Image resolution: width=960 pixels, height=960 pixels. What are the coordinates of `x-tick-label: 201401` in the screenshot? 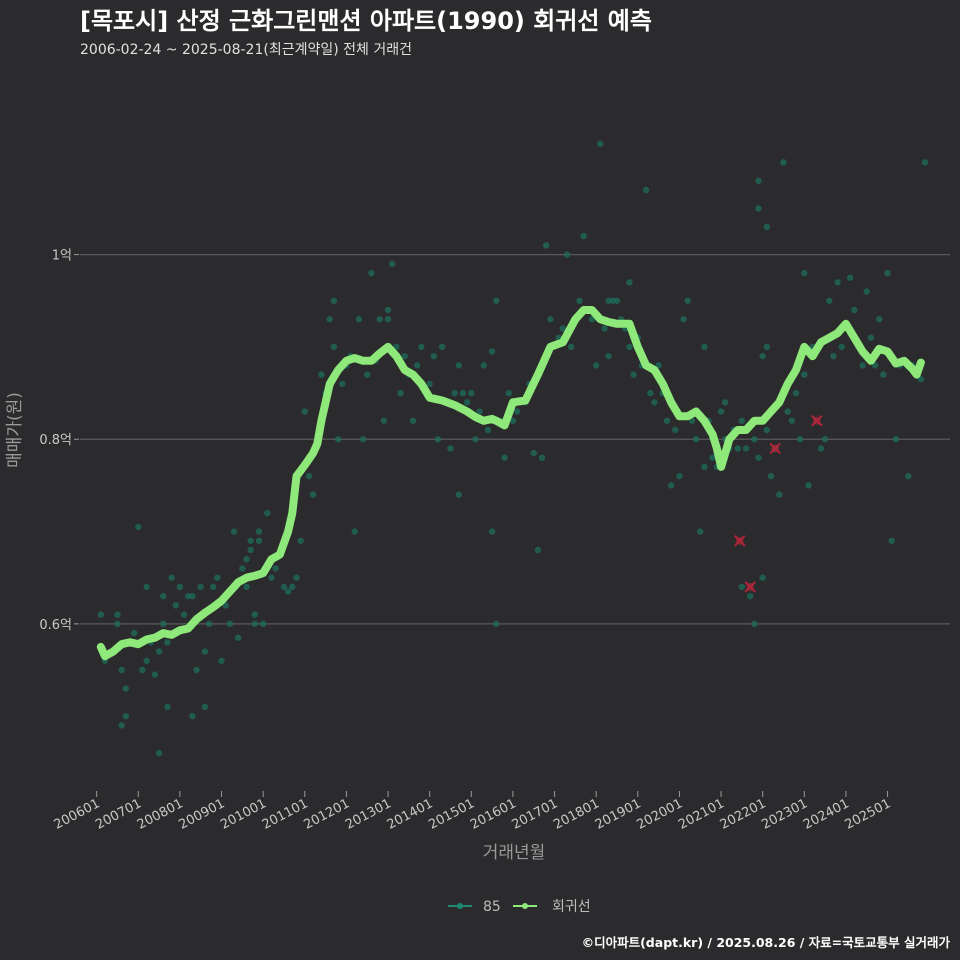 It's located at (410, 814).